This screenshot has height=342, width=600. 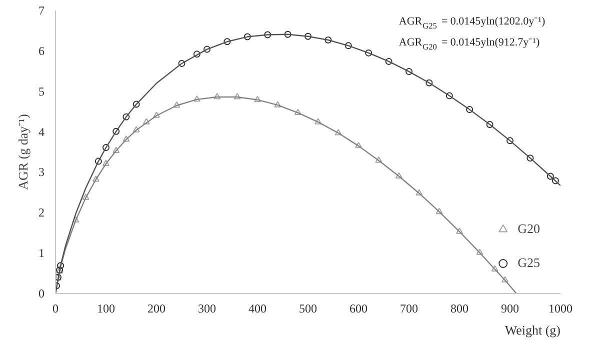 I want to click on y-tick-label: 7, so click(x=41, y=11).